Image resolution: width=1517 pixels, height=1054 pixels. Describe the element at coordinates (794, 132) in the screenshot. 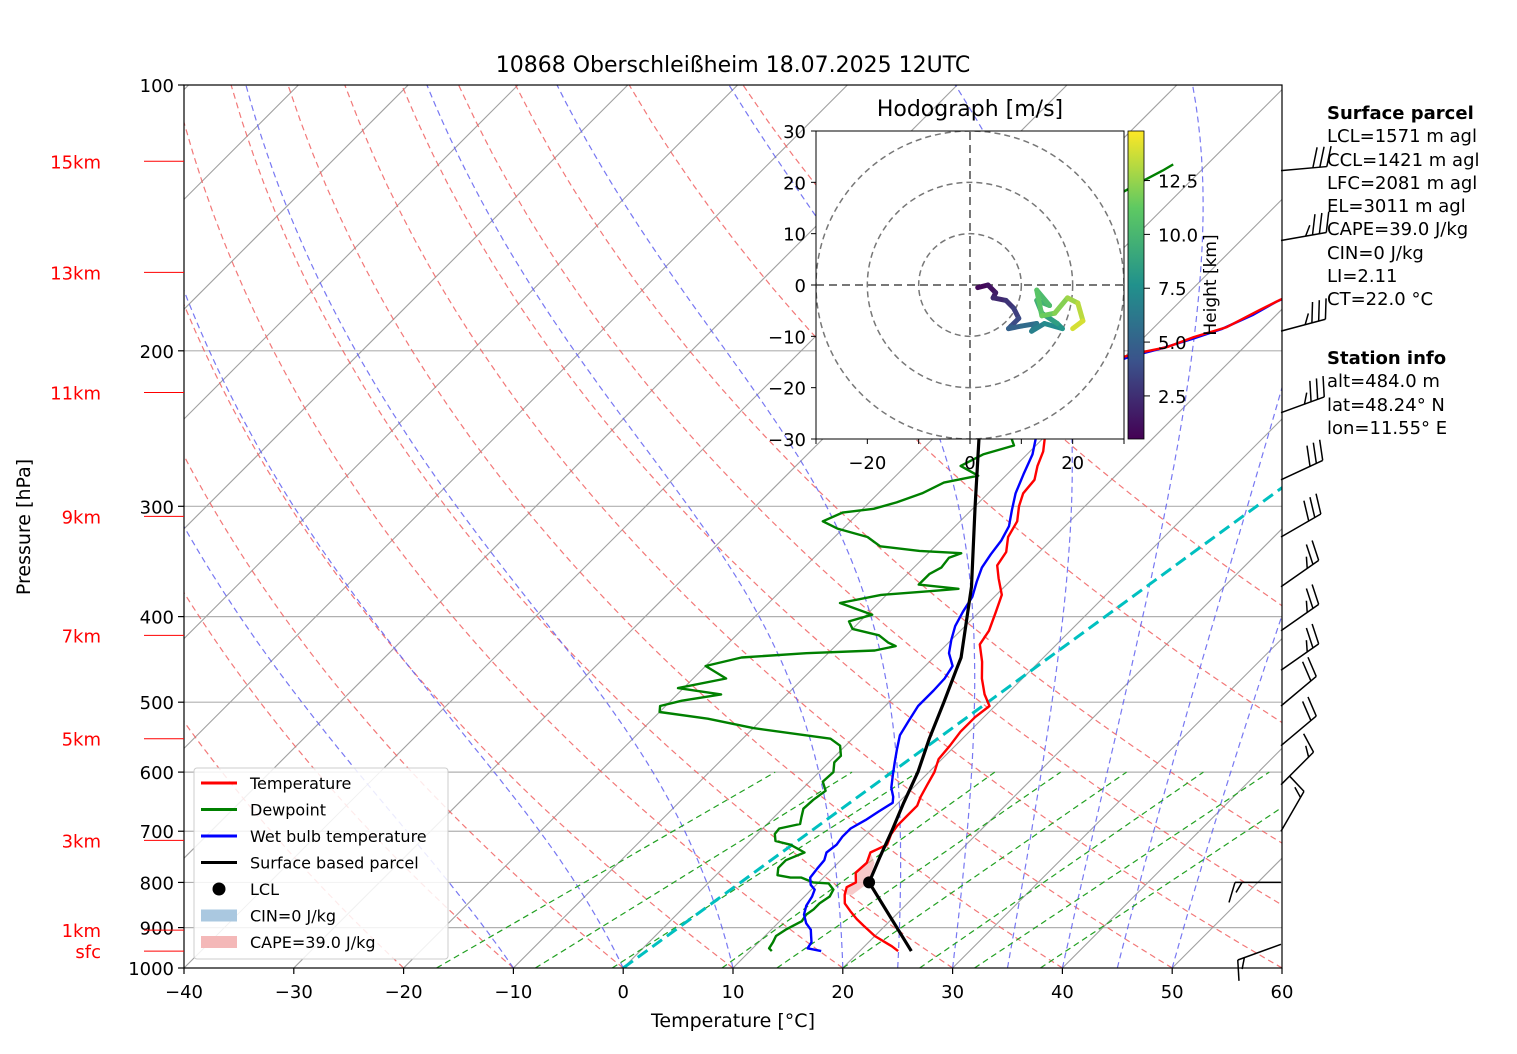

I see `hodograph-y-tick-label: 30` at that location.